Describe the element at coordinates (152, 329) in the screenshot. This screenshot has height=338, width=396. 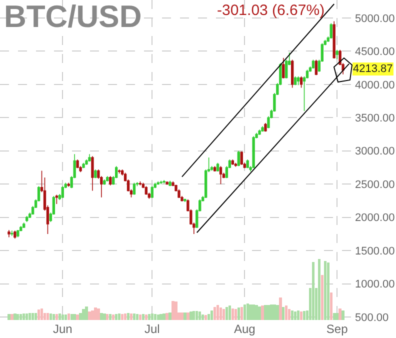
I see `x-tick-label: Jul` at that location.